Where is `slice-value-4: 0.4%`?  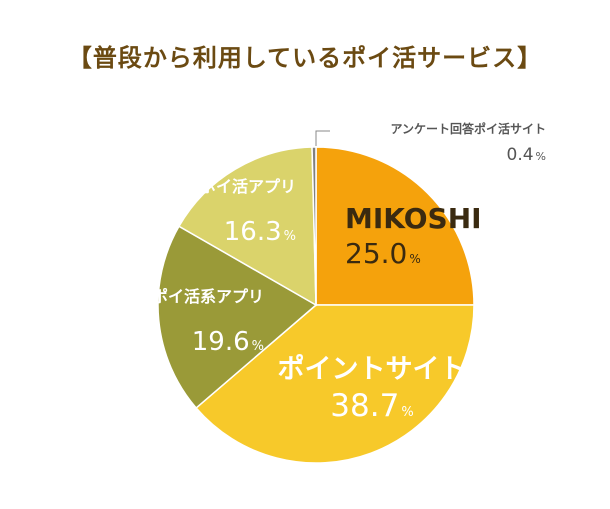 slice-value-4: 0.4% is located at coordinates (527, 155).